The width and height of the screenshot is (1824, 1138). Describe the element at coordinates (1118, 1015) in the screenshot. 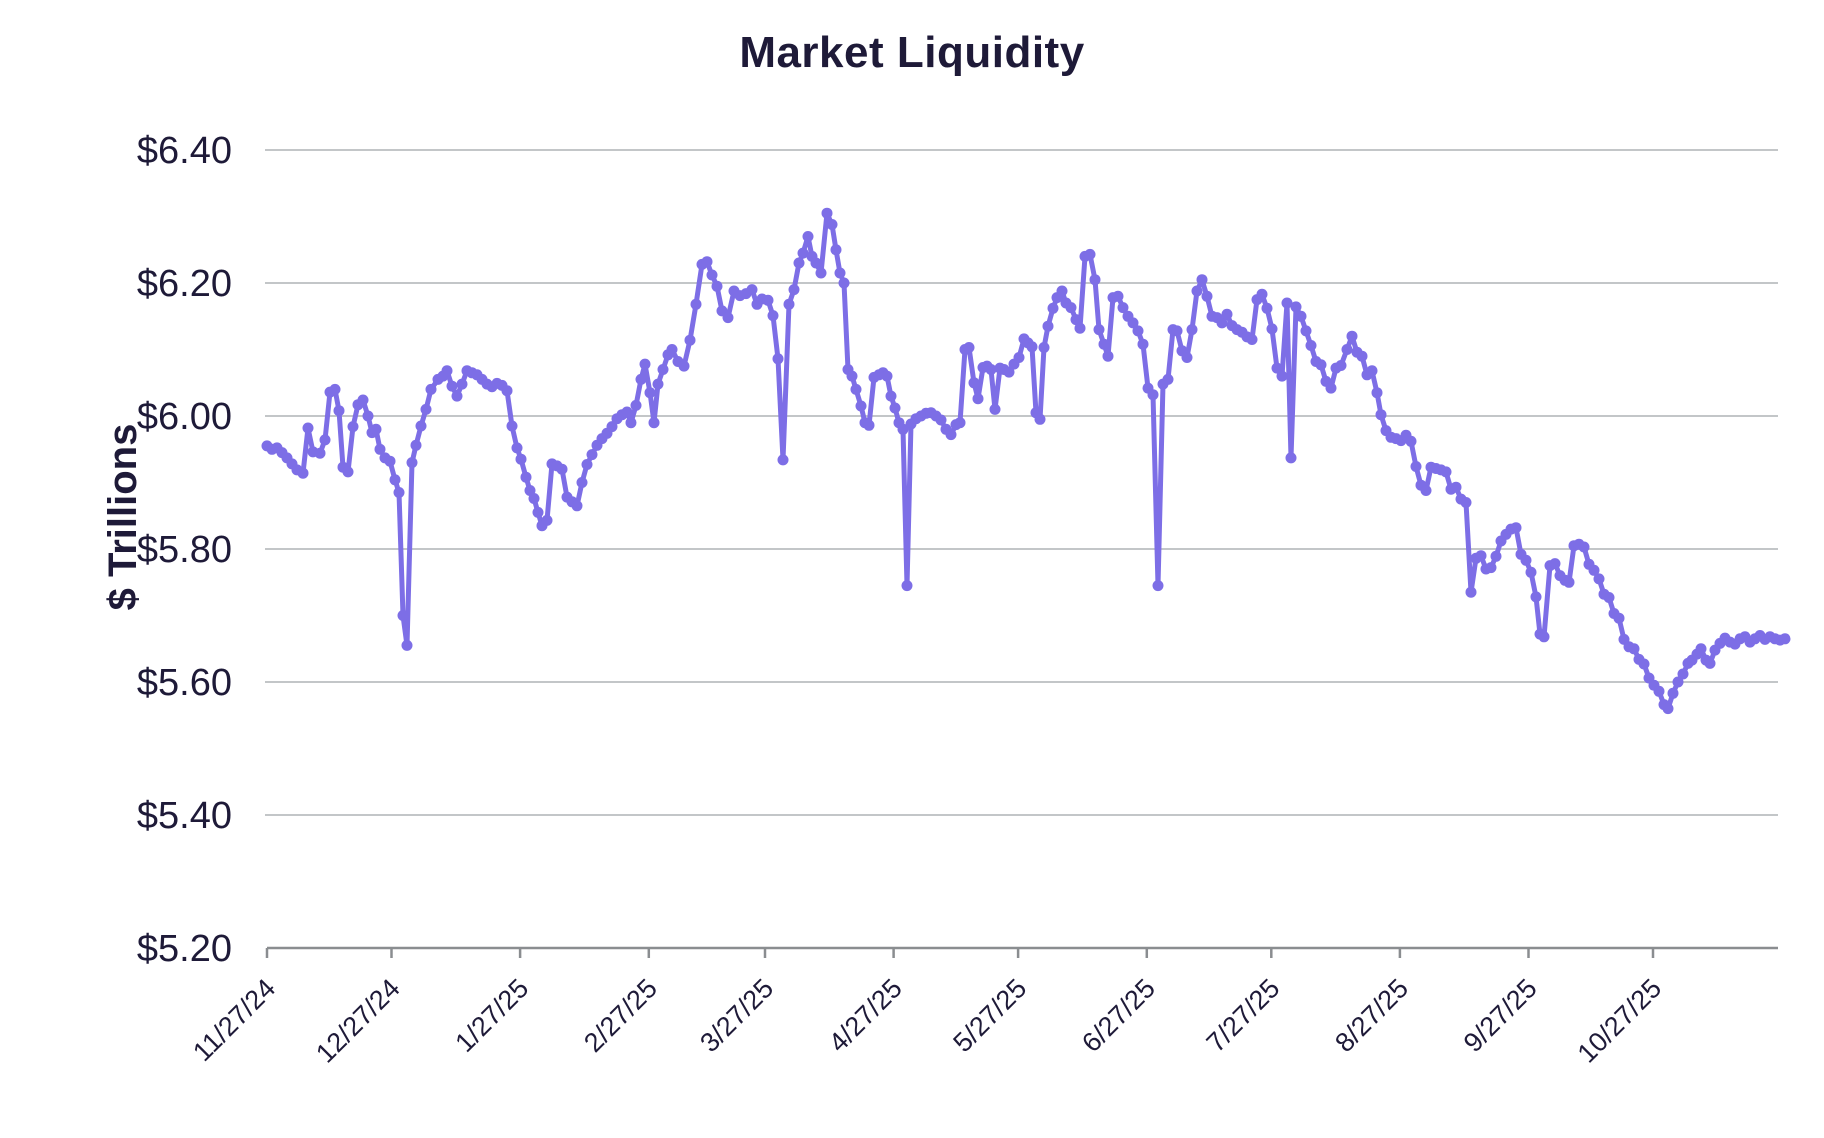

I see `x-tick-label: 6/27/25` at that location.